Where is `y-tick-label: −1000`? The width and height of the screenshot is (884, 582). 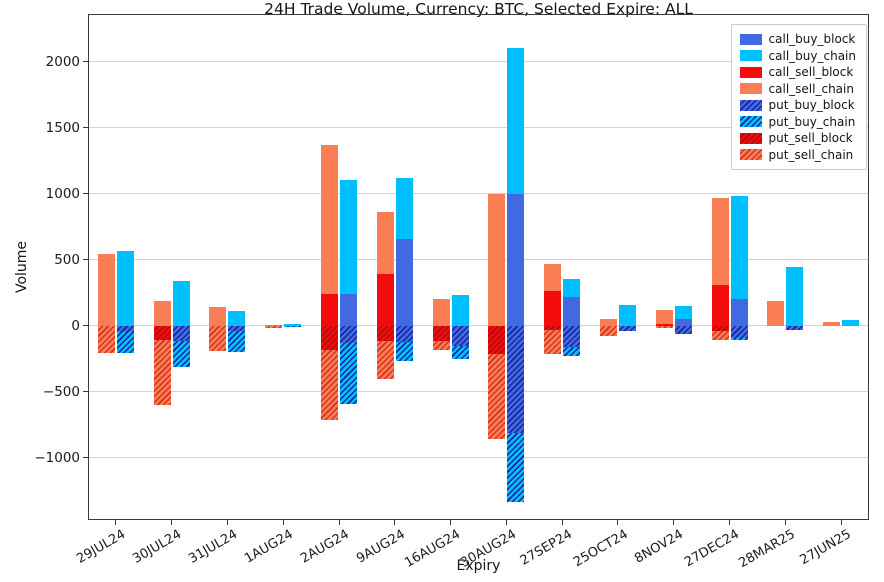 y-tick-label: −1000 is located at coordinates (57, 457).